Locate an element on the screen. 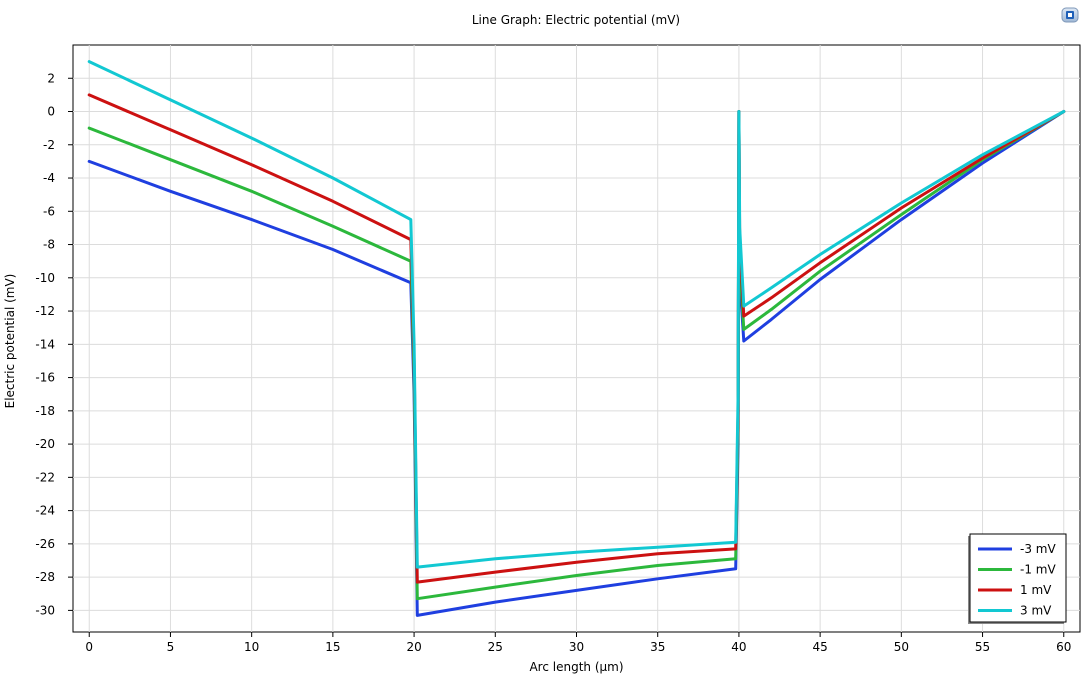 The height and width of the screenshot is (679, 1086). y-tick-label: -26 is located at coordinates (45, 544).